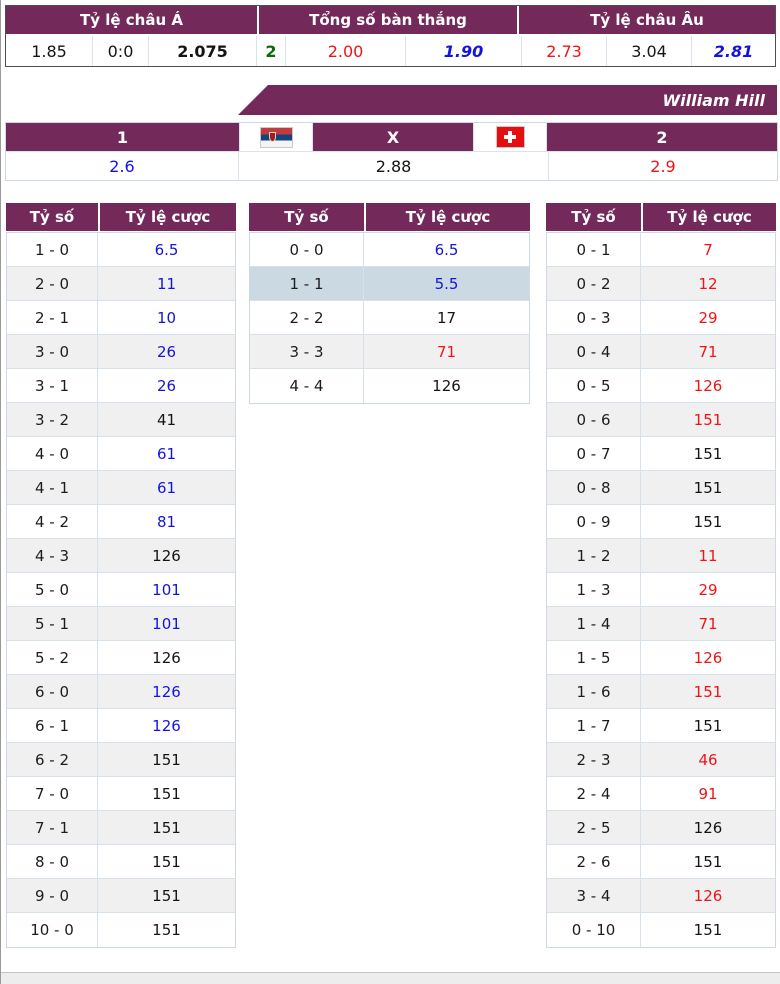 This screenshot has width=780, height=984. I want to click on score-value: 0 - 8, so click(594, 487).